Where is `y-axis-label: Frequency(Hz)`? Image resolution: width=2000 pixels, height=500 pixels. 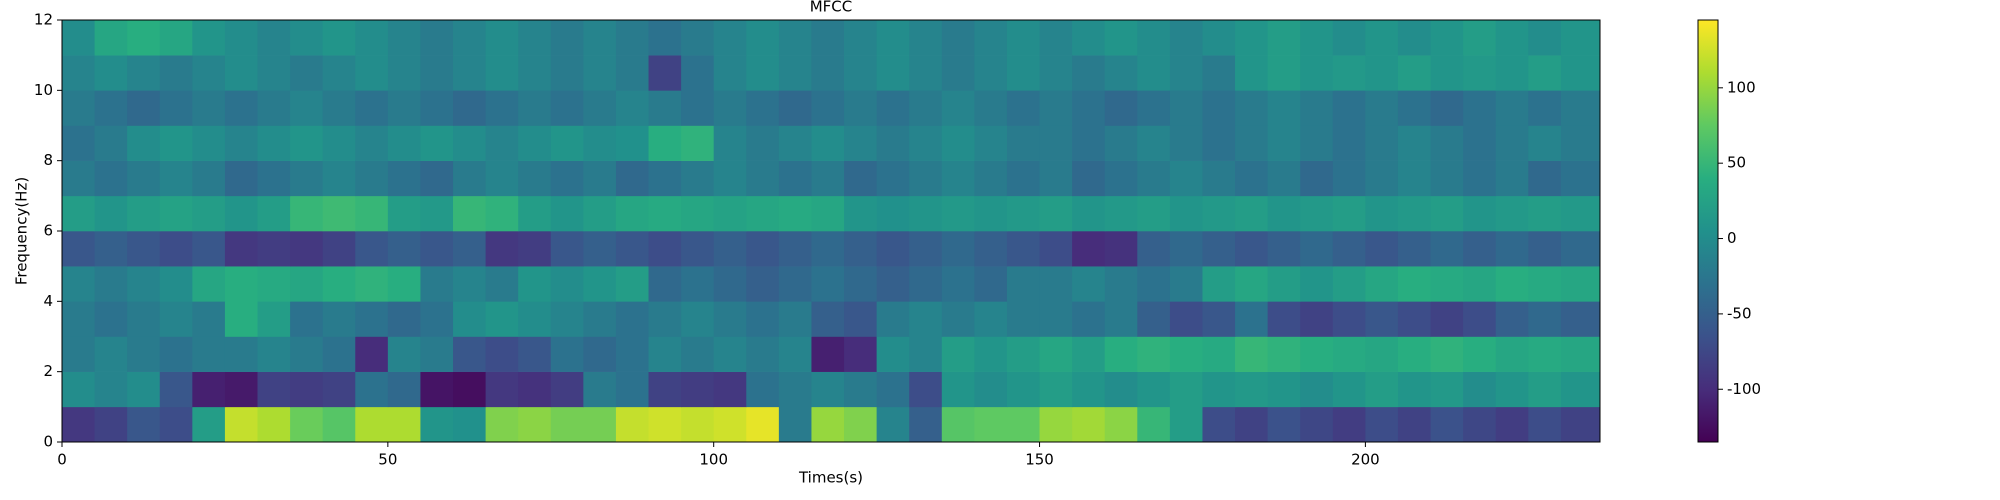
y-axis-label: Frequency(Hz) is located at coordinates (22, 231).